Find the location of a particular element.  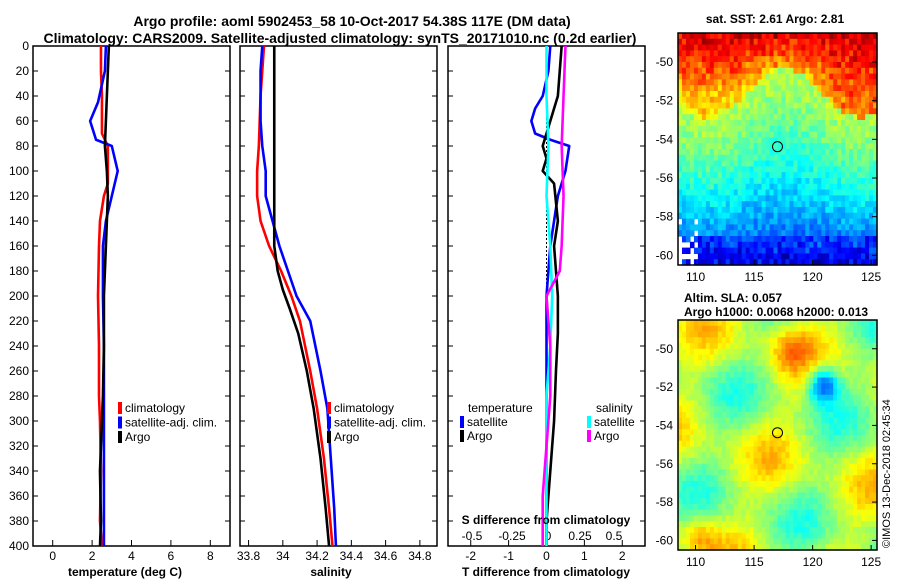

s-diff-tick-label: 0.5 is located at coordinates (614, 536).